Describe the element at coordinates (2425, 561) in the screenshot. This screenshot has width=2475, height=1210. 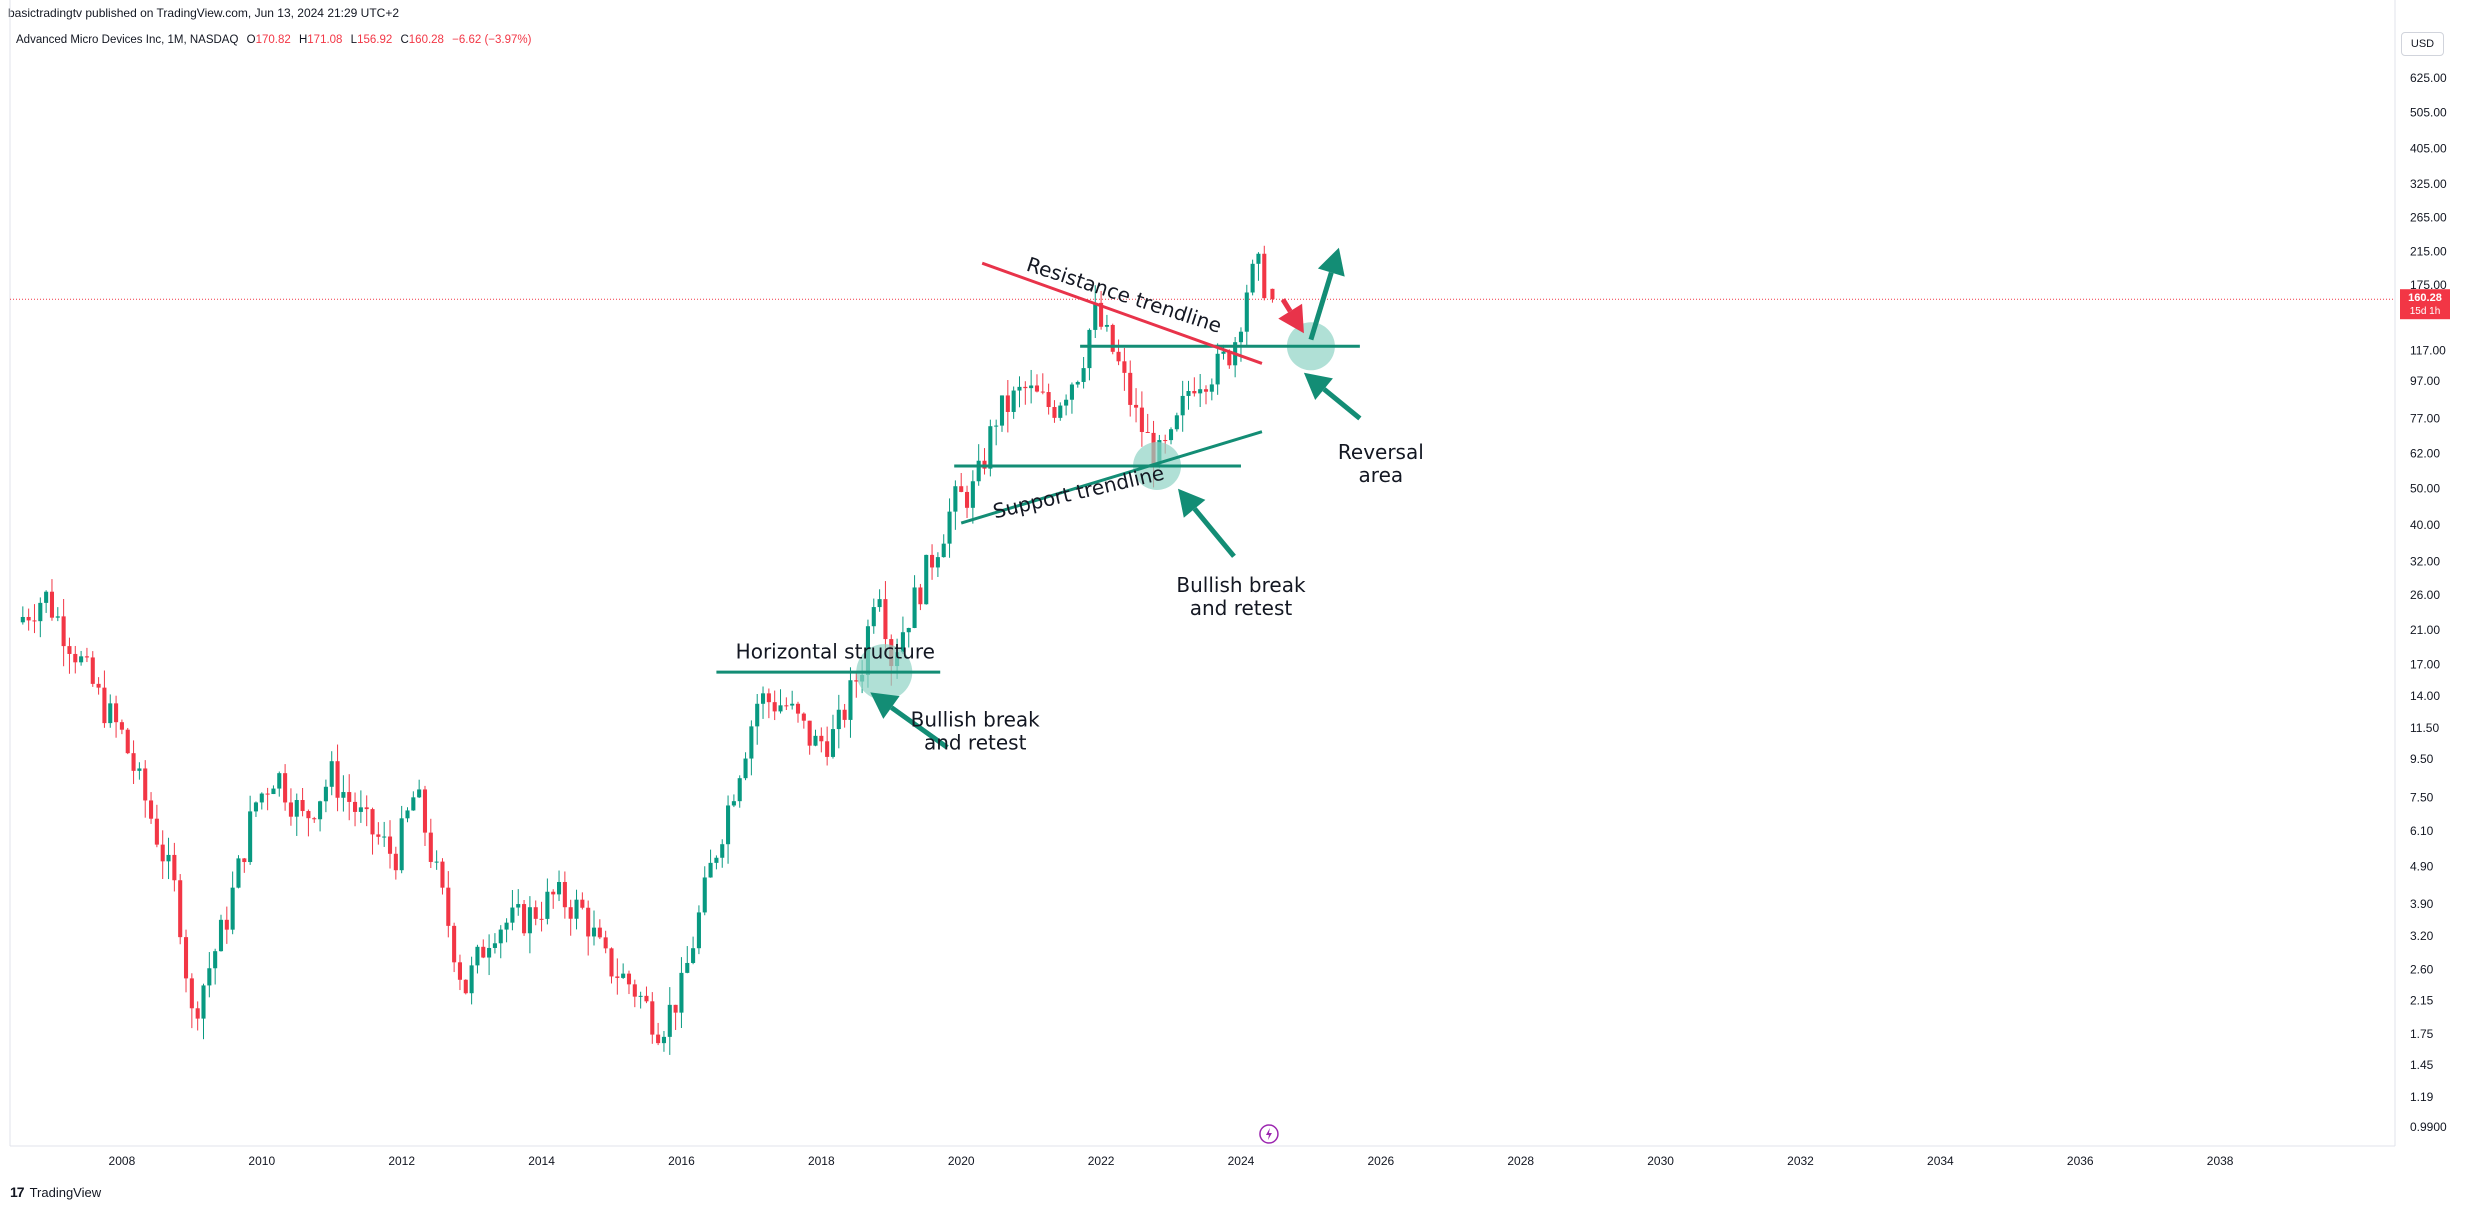
I see `y-tick-label: 32.00` at that location.